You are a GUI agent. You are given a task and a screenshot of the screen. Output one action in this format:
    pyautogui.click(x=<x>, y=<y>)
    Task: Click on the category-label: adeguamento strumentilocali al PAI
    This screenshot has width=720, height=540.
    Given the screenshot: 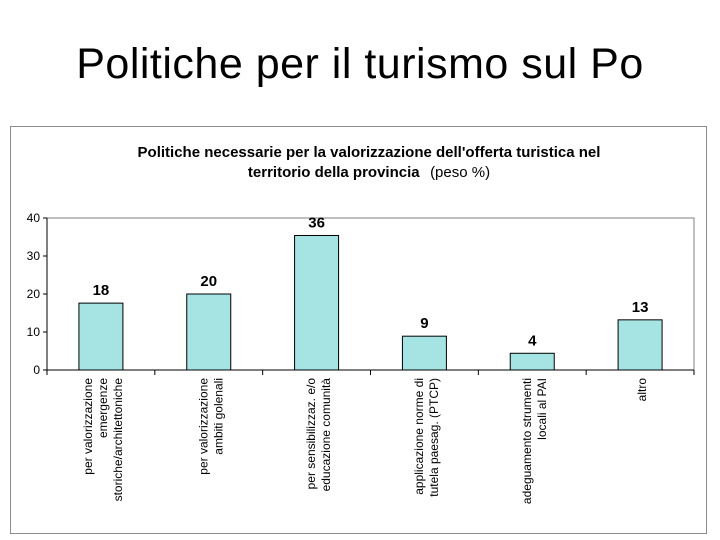 What is the action you would take?
    pyautogui.click(x=534, y=441)
    